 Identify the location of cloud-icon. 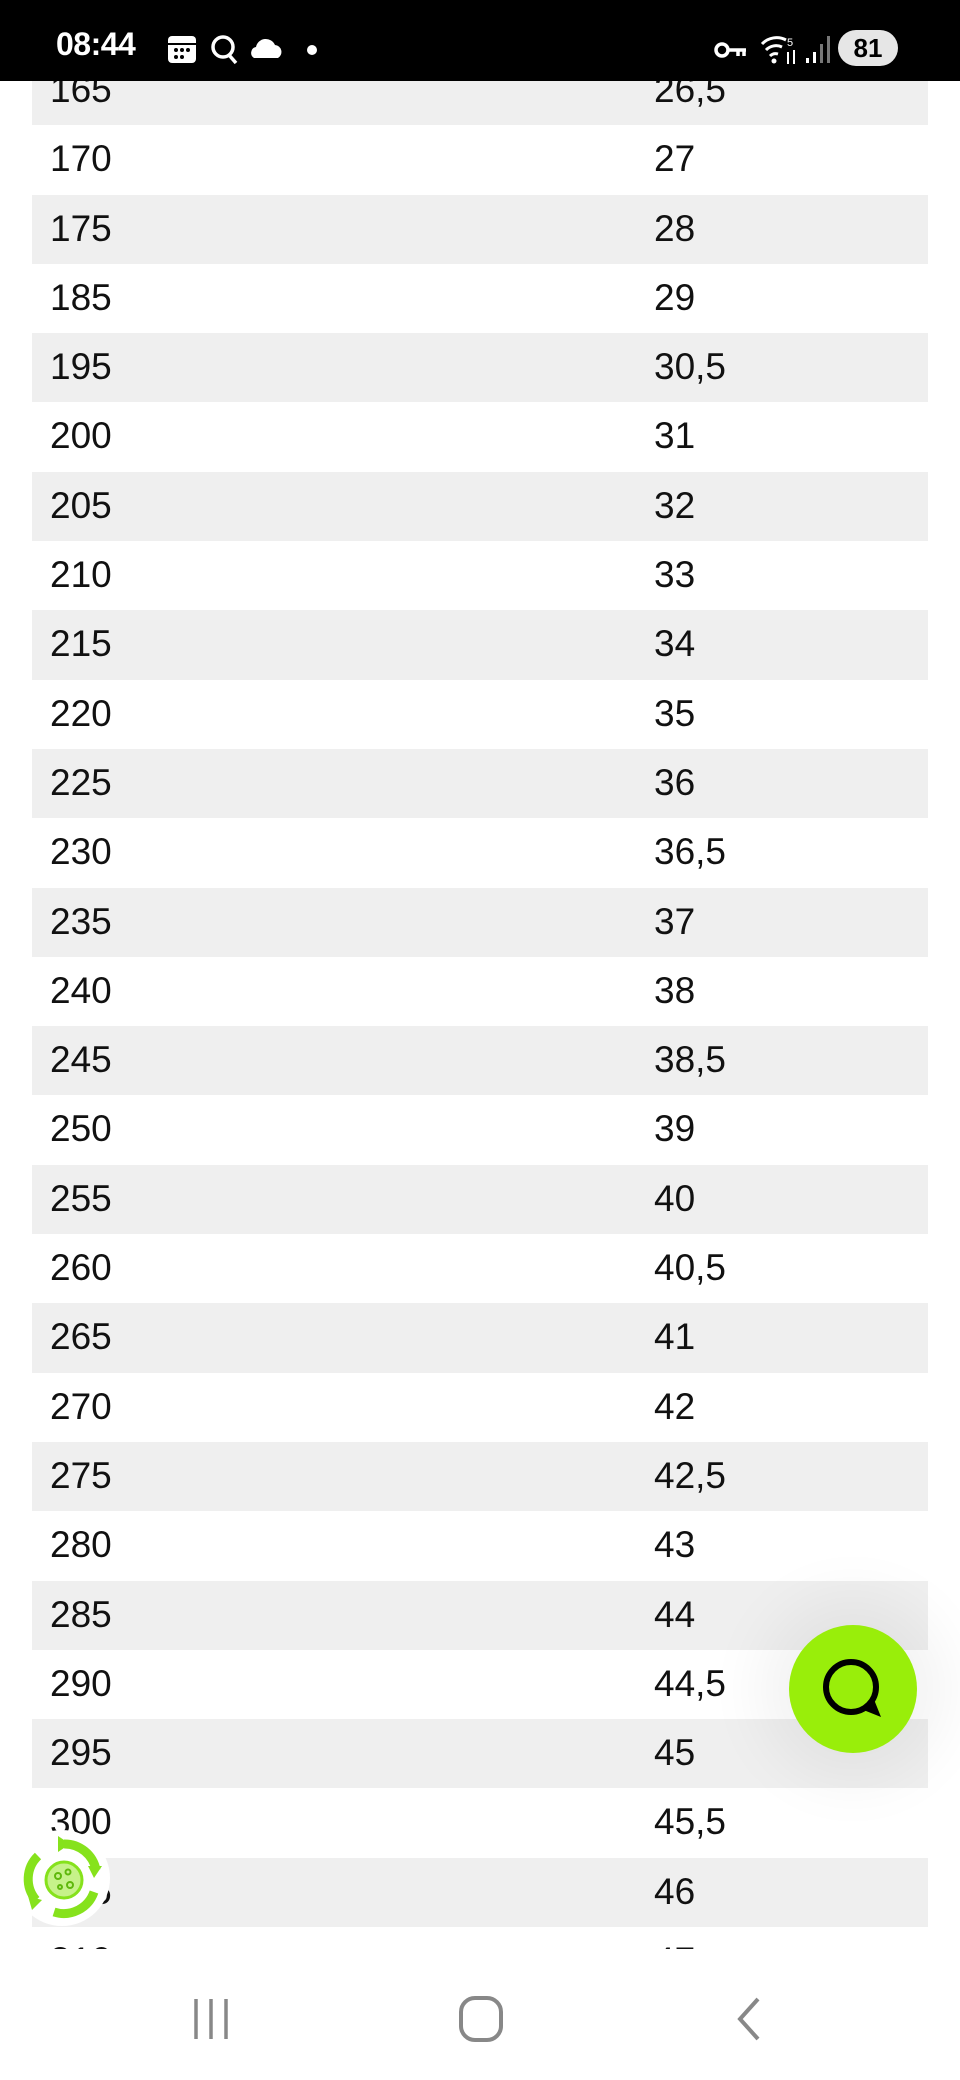
(266, 48).